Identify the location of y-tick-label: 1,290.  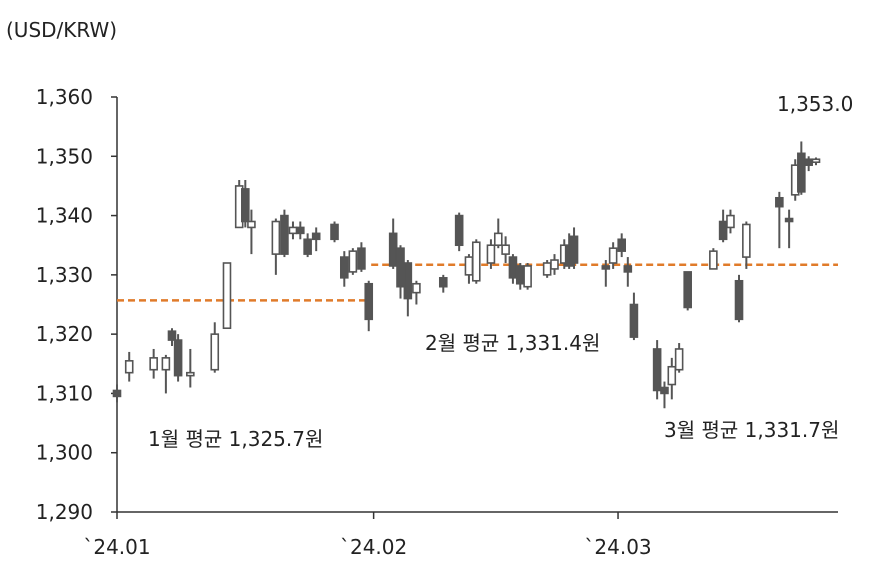
(64, 512).